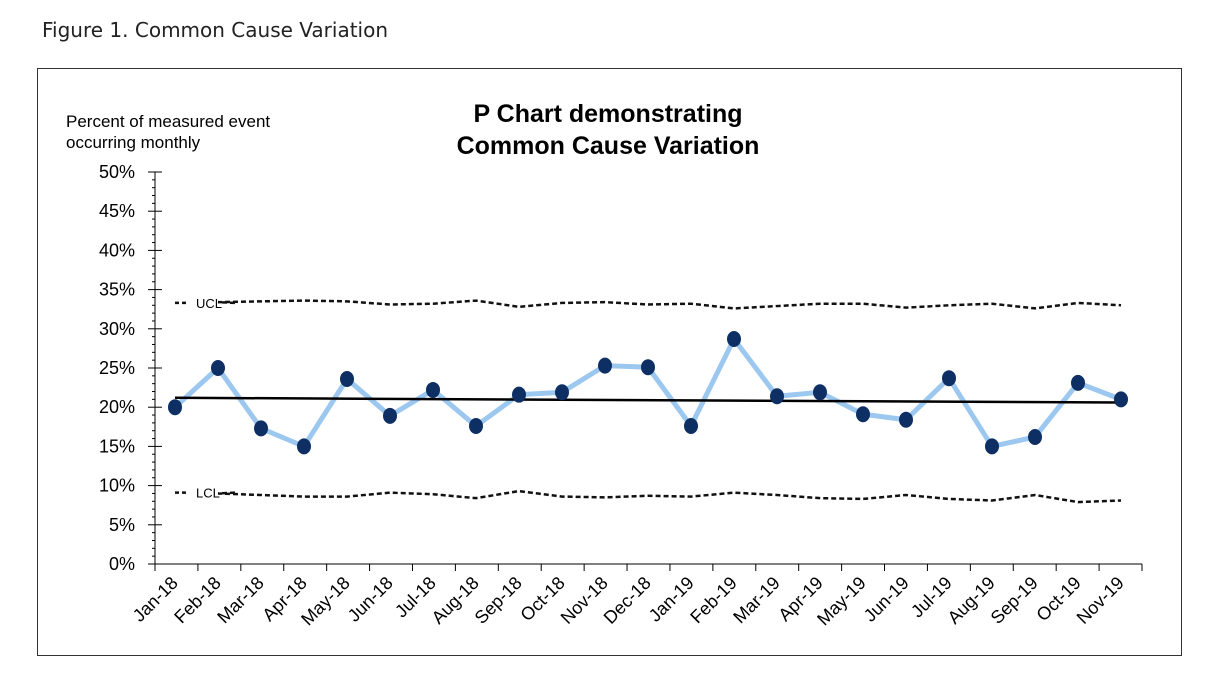 This screenshot has width=1221, height=683. Describe the element at coordinates (669, 496) in the screenshot. I see `lcl-line` at that location.